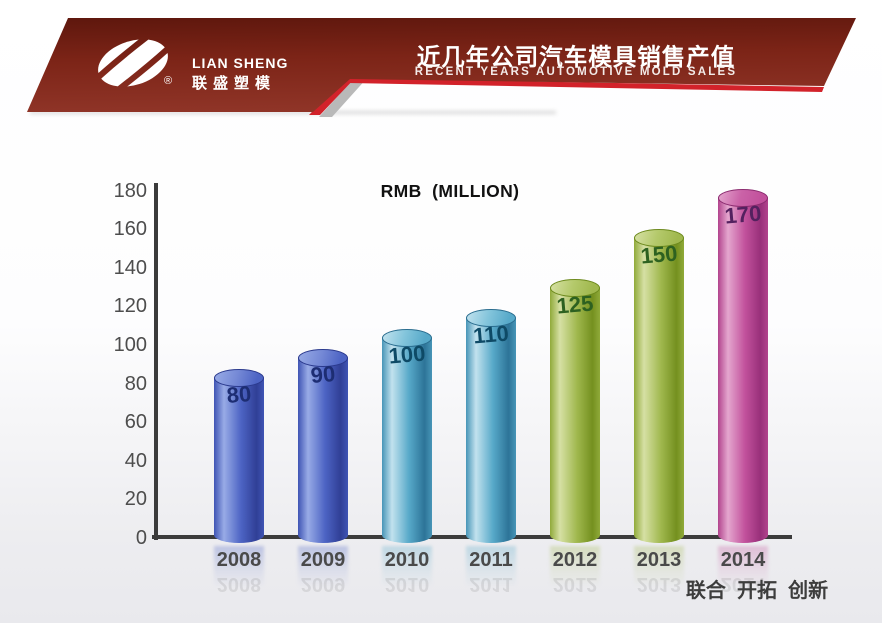  Describe the element at coordinates (323, 374) in the screenshot. I see `bar-value-label: 90` at that location.